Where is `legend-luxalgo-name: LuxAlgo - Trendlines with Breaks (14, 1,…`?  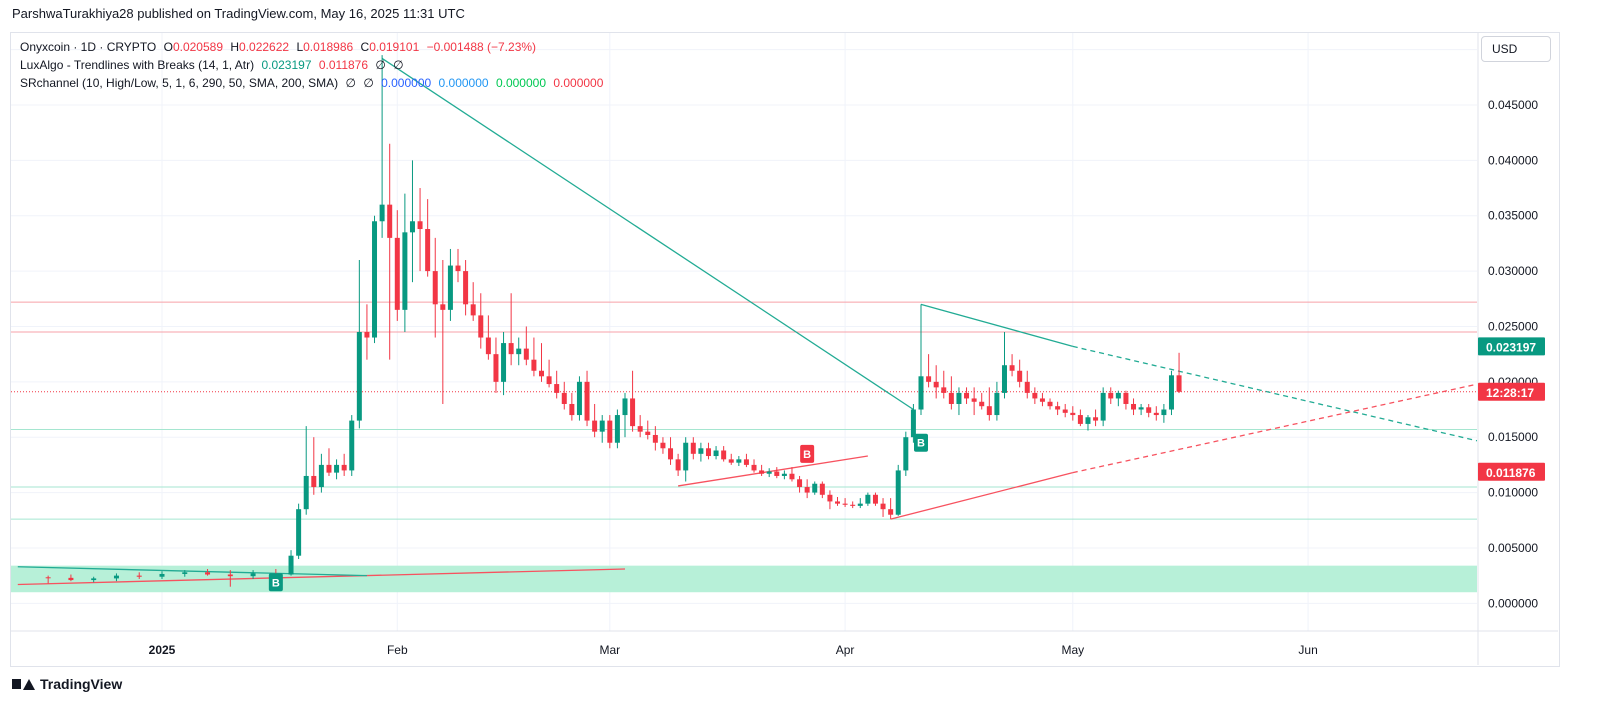
legend-luxalgo-name: LuxAlgo - Trendlines with Breaks (14, 1,… is located at coordinates (137, 65).